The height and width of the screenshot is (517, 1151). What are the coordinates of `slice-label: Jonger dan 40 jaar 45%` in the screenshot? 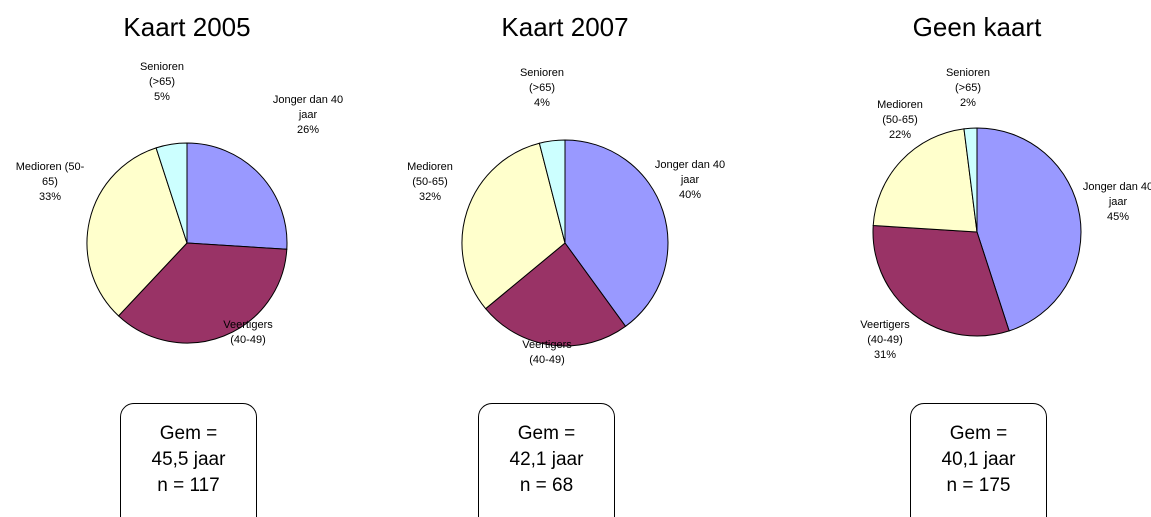 It's located at (1114, 202).